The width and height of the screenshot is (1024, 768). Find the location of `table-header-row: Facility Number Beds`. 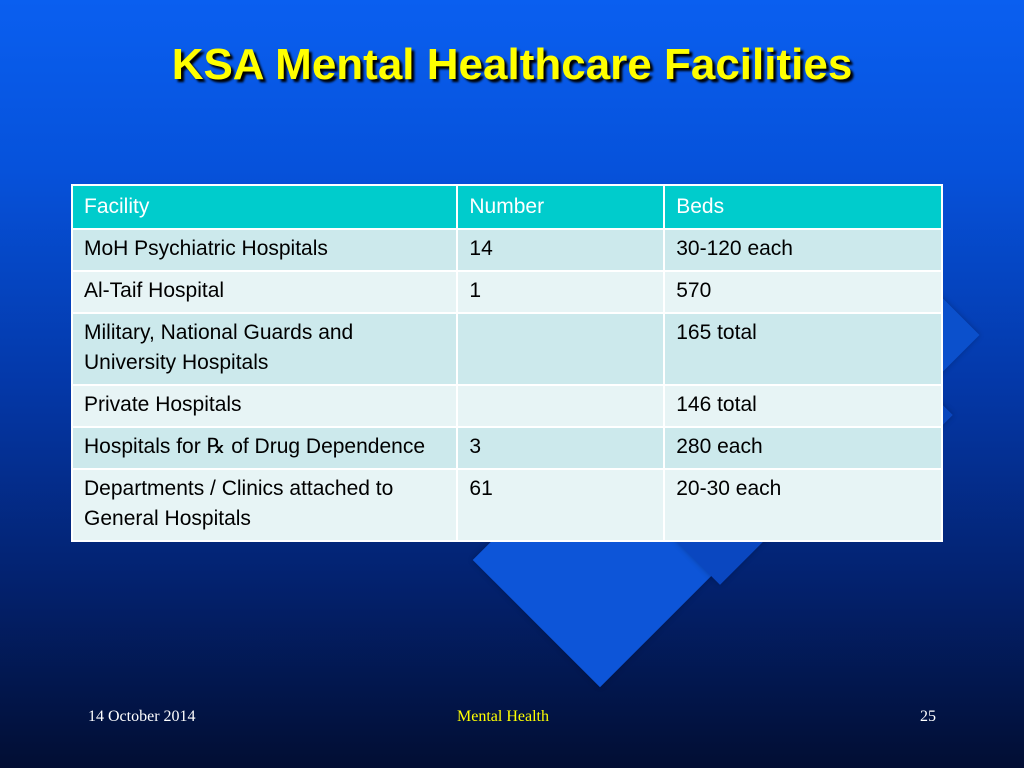

table-header-row: Facility Number Beds is located at coordinates (506, 207).